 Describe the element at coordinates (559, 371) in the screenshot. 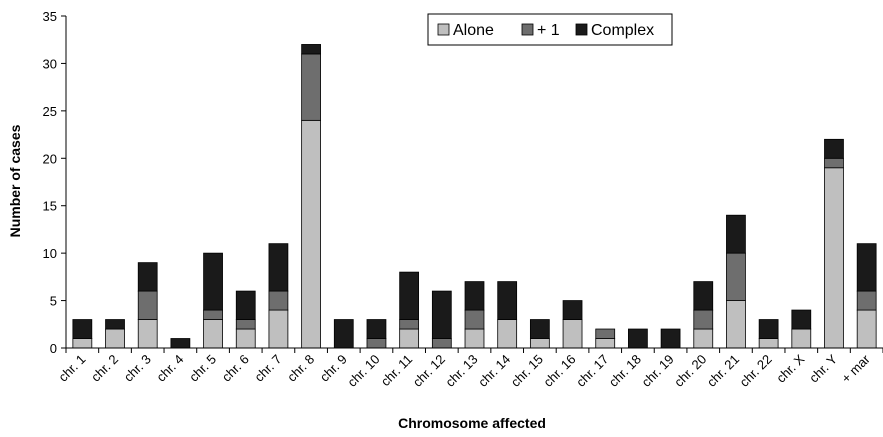

I see `x-tick-label: chr. 16` at that location.